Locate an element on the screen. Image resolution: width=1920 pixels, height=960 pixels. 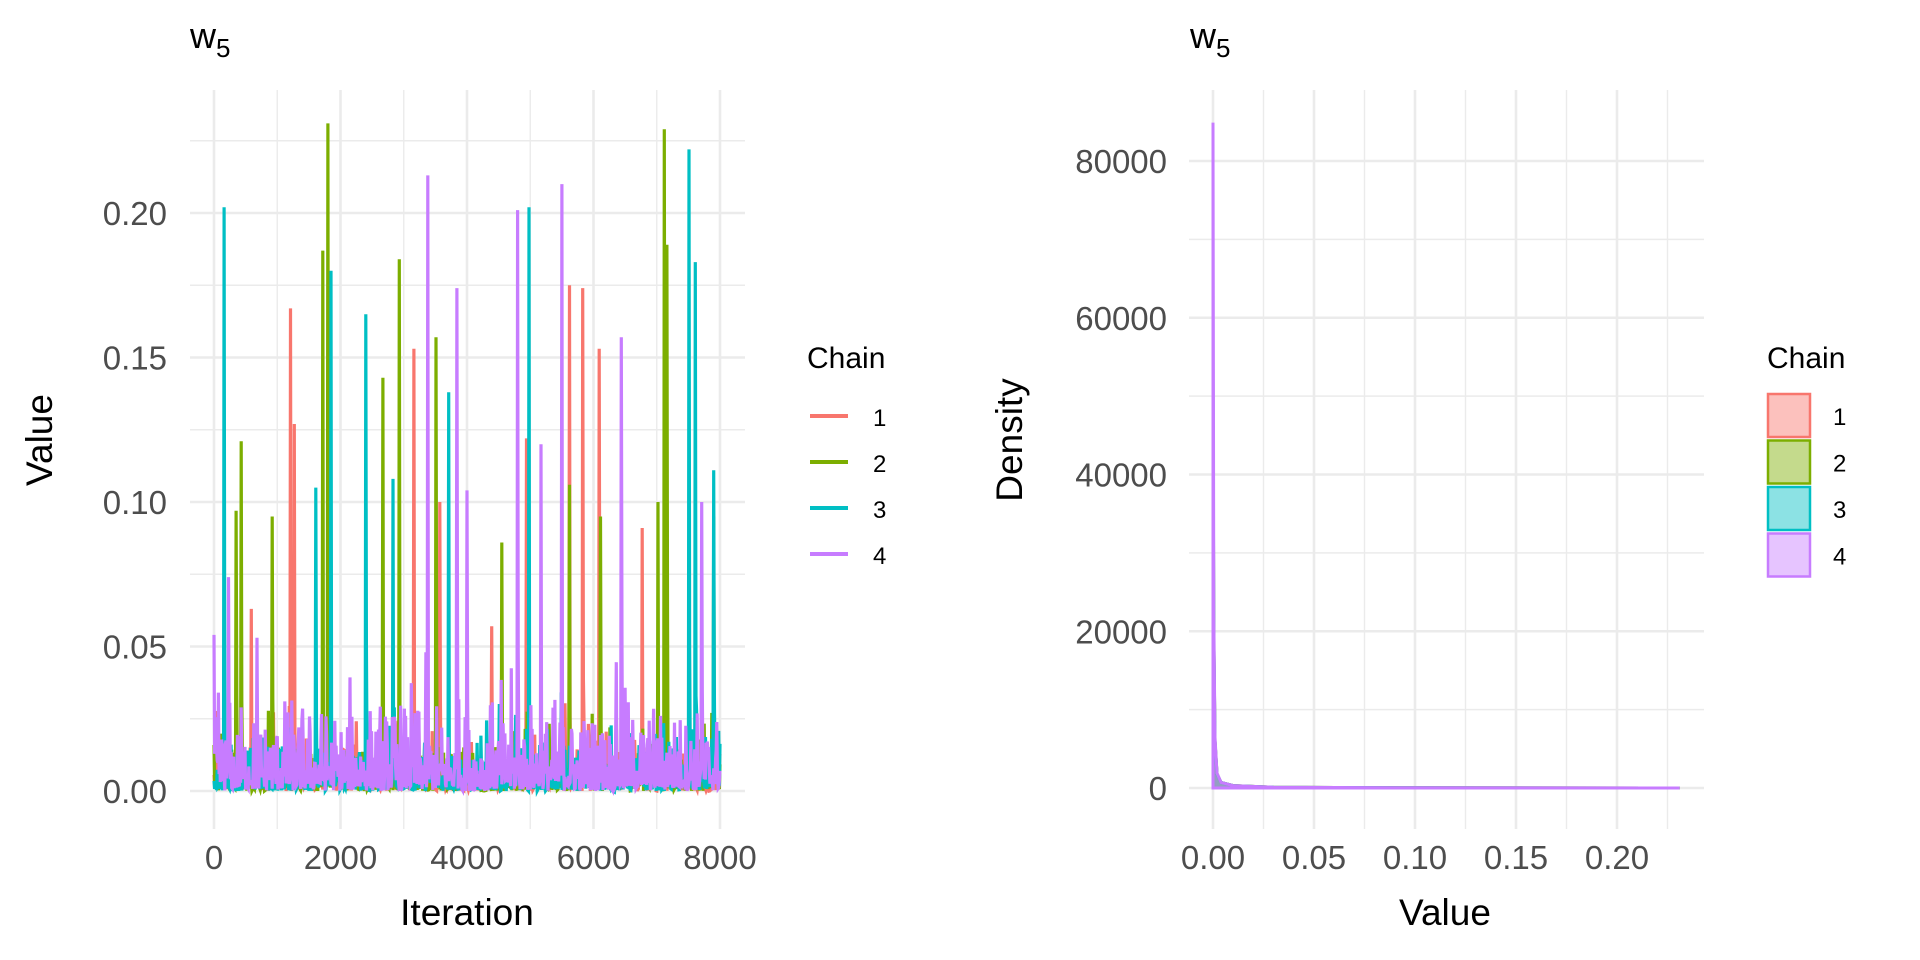
x-tick-label: 0.05 is located at coordinates (1314, 857).